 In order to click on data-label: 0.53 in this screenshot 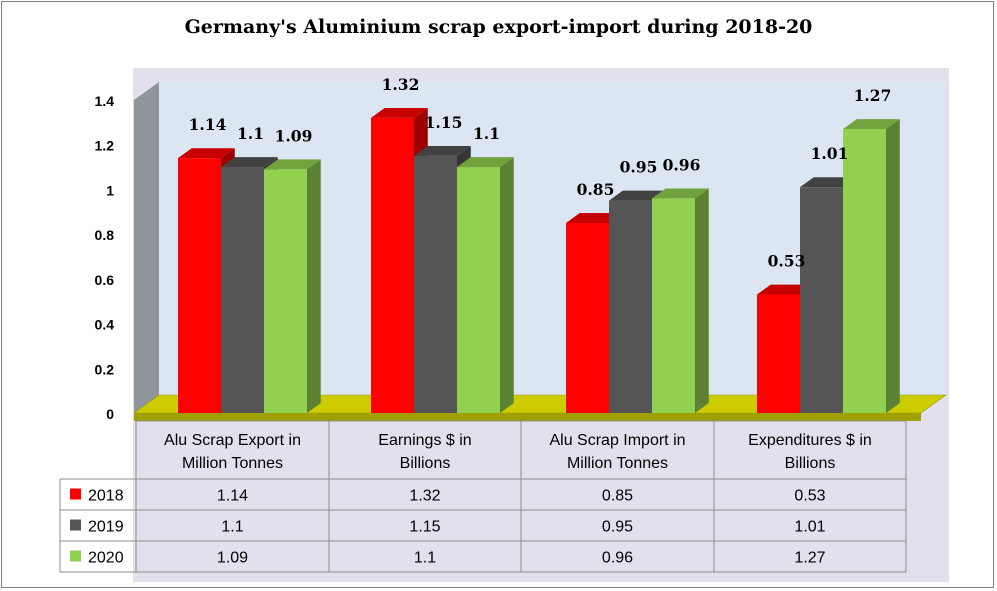, I will do `click(787, 260)`.